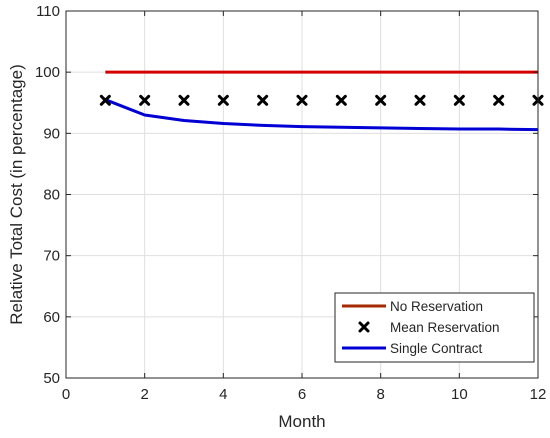 The width and height of the screenshot is (550, 438). Describe the element at coordinates (538, 394) in the screenshot. I see `x-tick-label: 12` at that location.